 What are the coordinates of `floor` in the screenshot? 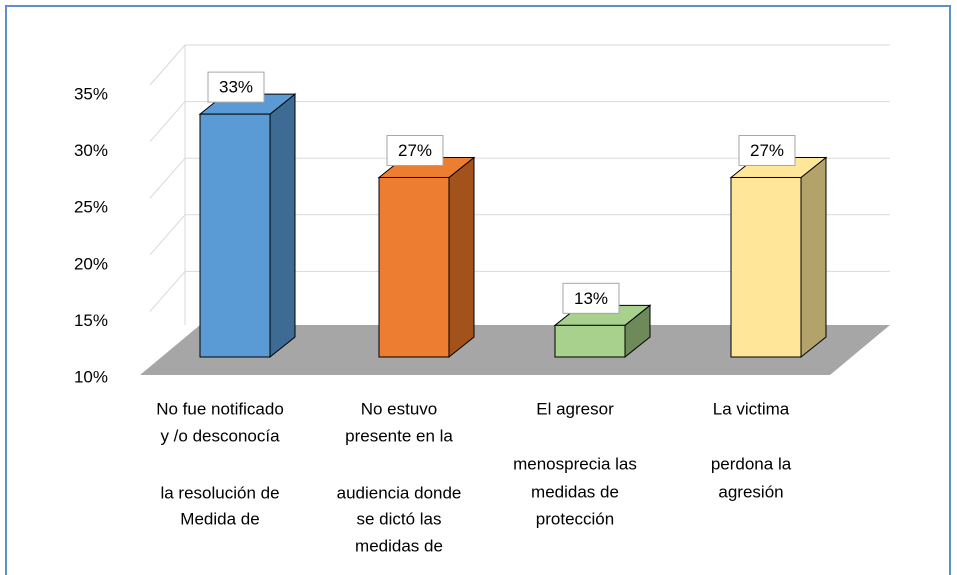 It's located at (515, 350).